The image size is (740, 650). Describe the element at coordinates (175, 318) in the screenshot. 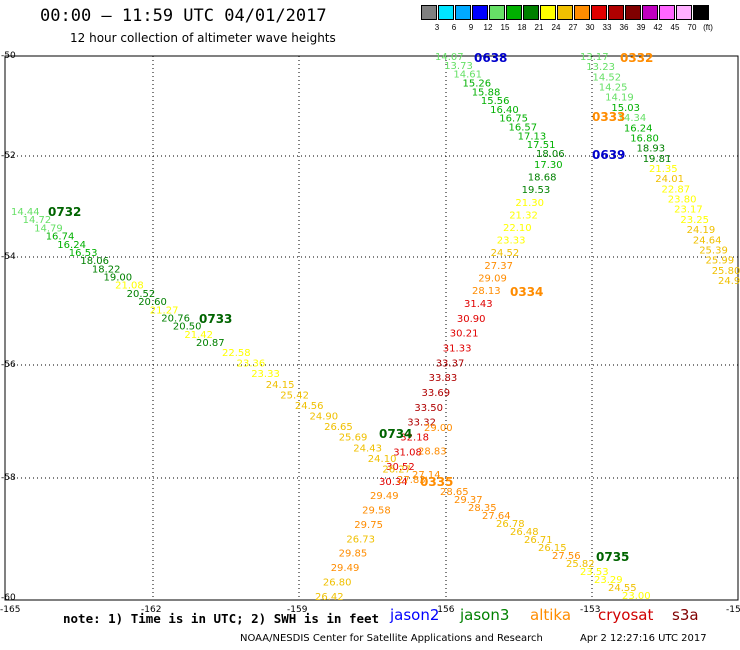

I see `swh-value: 20.76` at that location.